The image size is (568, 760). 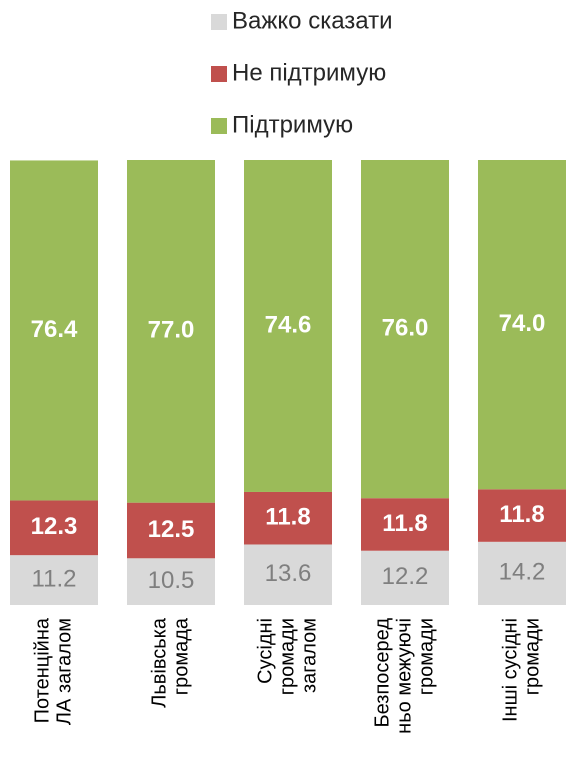 I want to click on value-label: 11.2, so click(x=54, y=578).